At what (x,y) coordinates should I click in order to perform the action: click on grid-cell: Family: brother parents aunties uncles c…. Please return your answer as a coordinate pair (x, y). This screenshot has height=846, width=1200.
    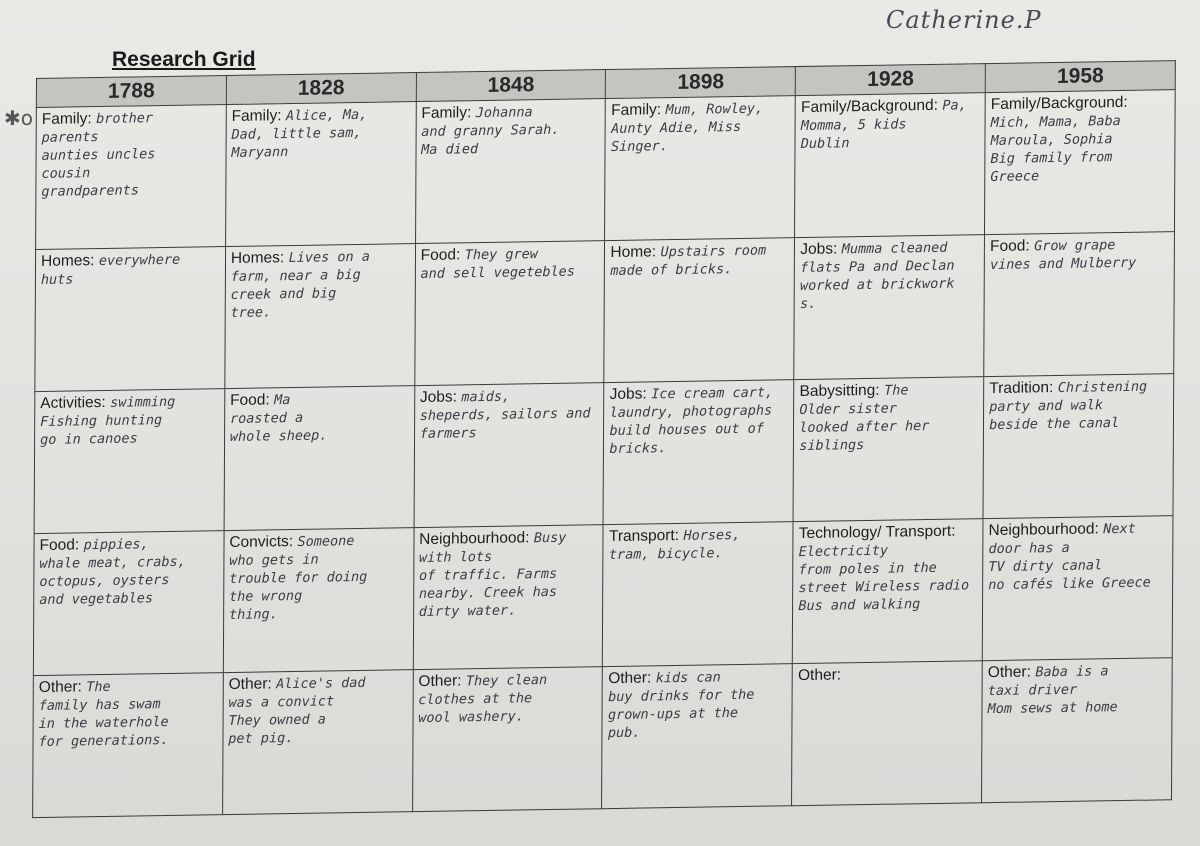
    Looking at the image, I should click on (131, 177).